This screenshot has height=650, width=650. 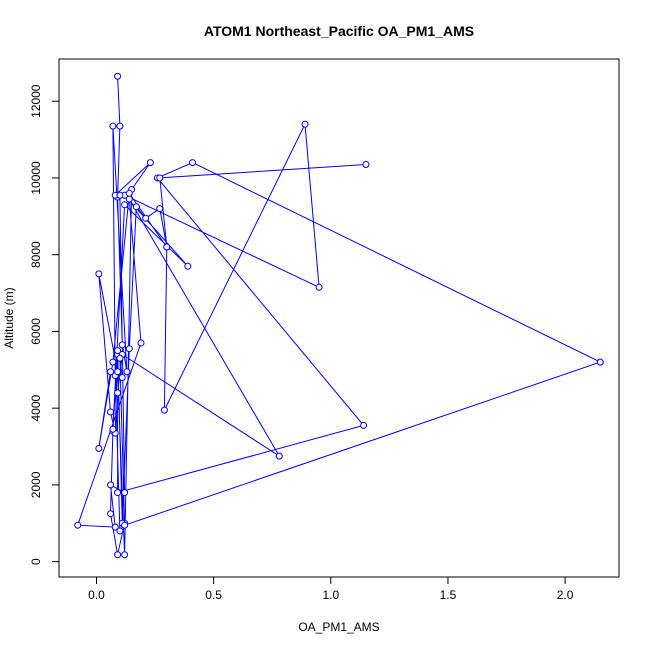 I want to click on y-tick-label: 8000, so click(x=36, y=254).